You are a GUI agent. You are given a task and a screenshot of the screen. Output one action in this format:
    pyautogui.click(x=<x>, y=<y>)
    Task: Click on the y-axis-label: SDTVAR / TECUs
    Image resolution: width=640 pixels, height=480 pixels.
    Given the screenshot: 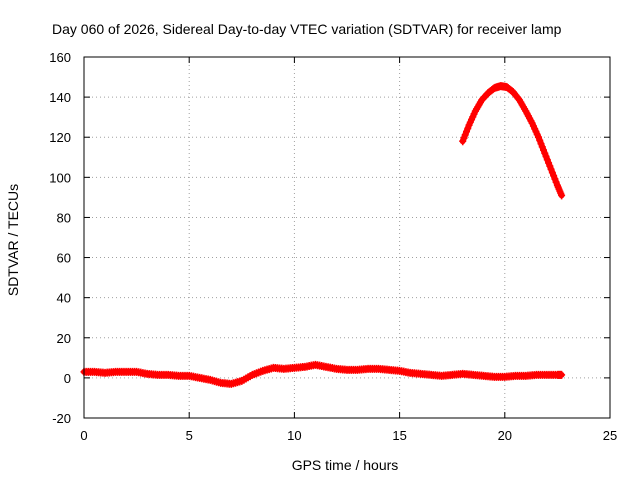 What is the action you would take?
    pyautogui.click(x=13, y=240)
    